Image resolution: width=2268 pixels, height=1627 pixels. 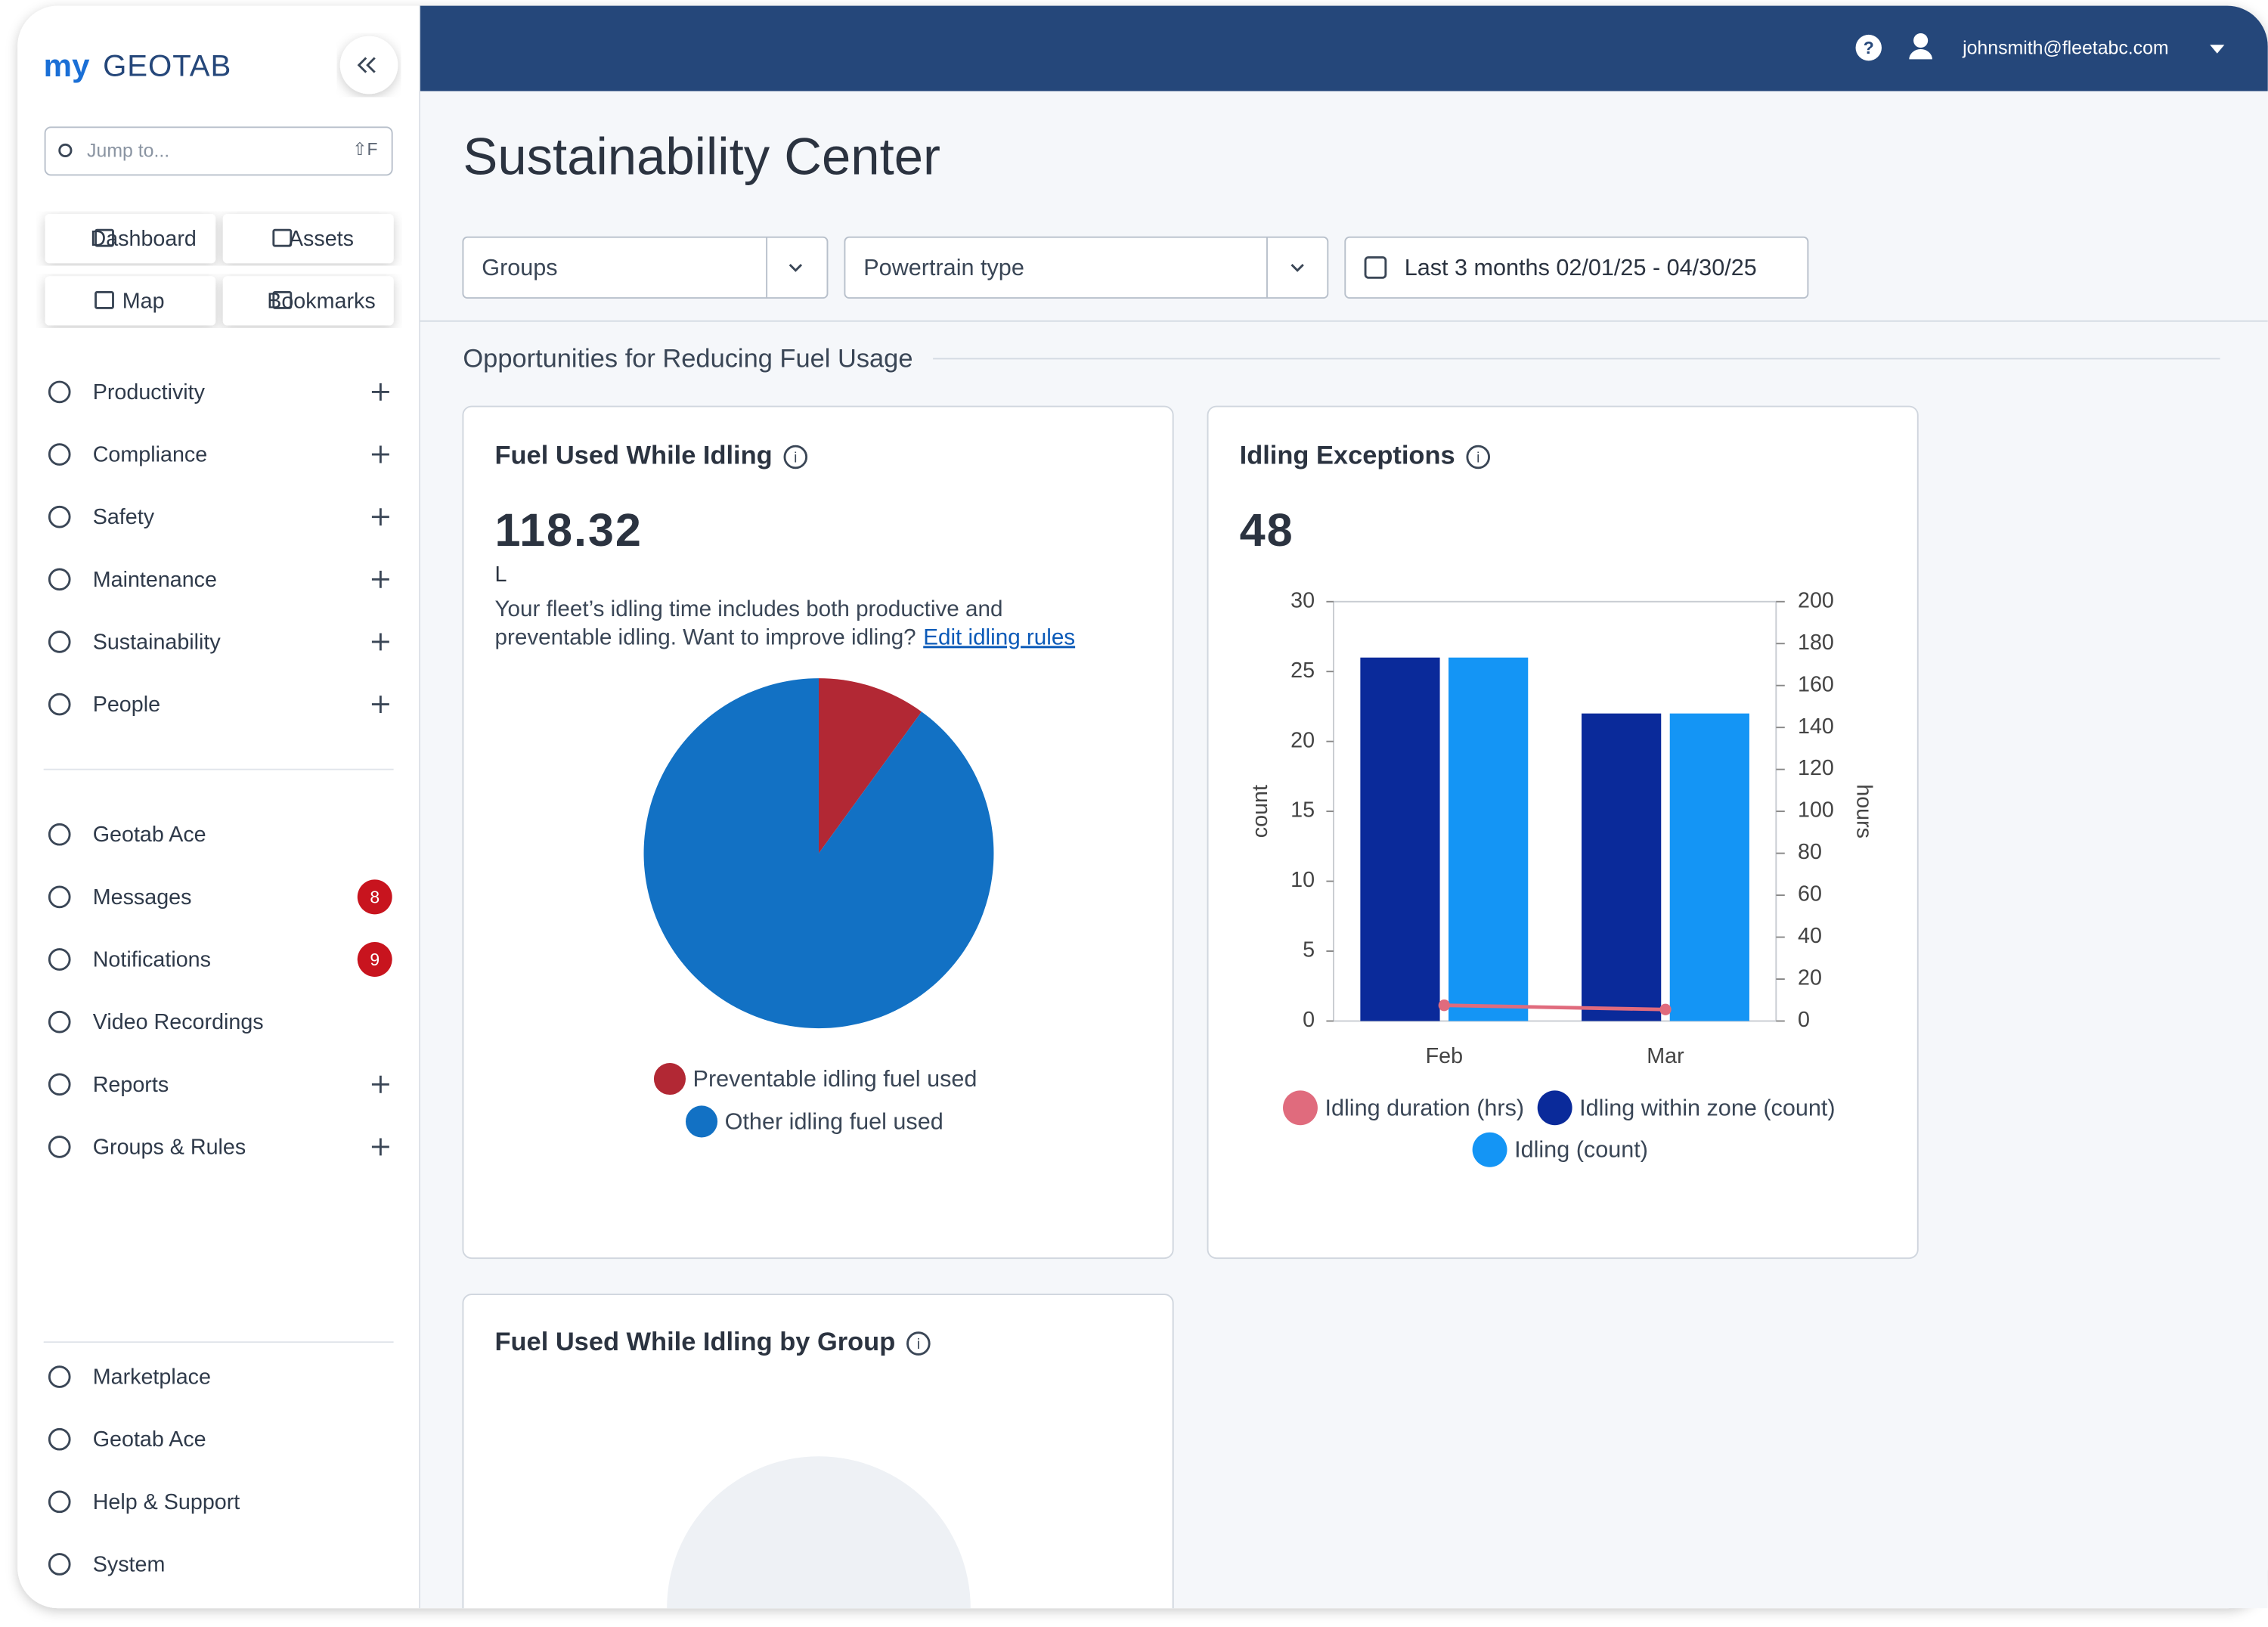 What do you see at coordinates (1344, 48) in the screenshot?
I see `top-bar` at bounding box center [1344, 48].